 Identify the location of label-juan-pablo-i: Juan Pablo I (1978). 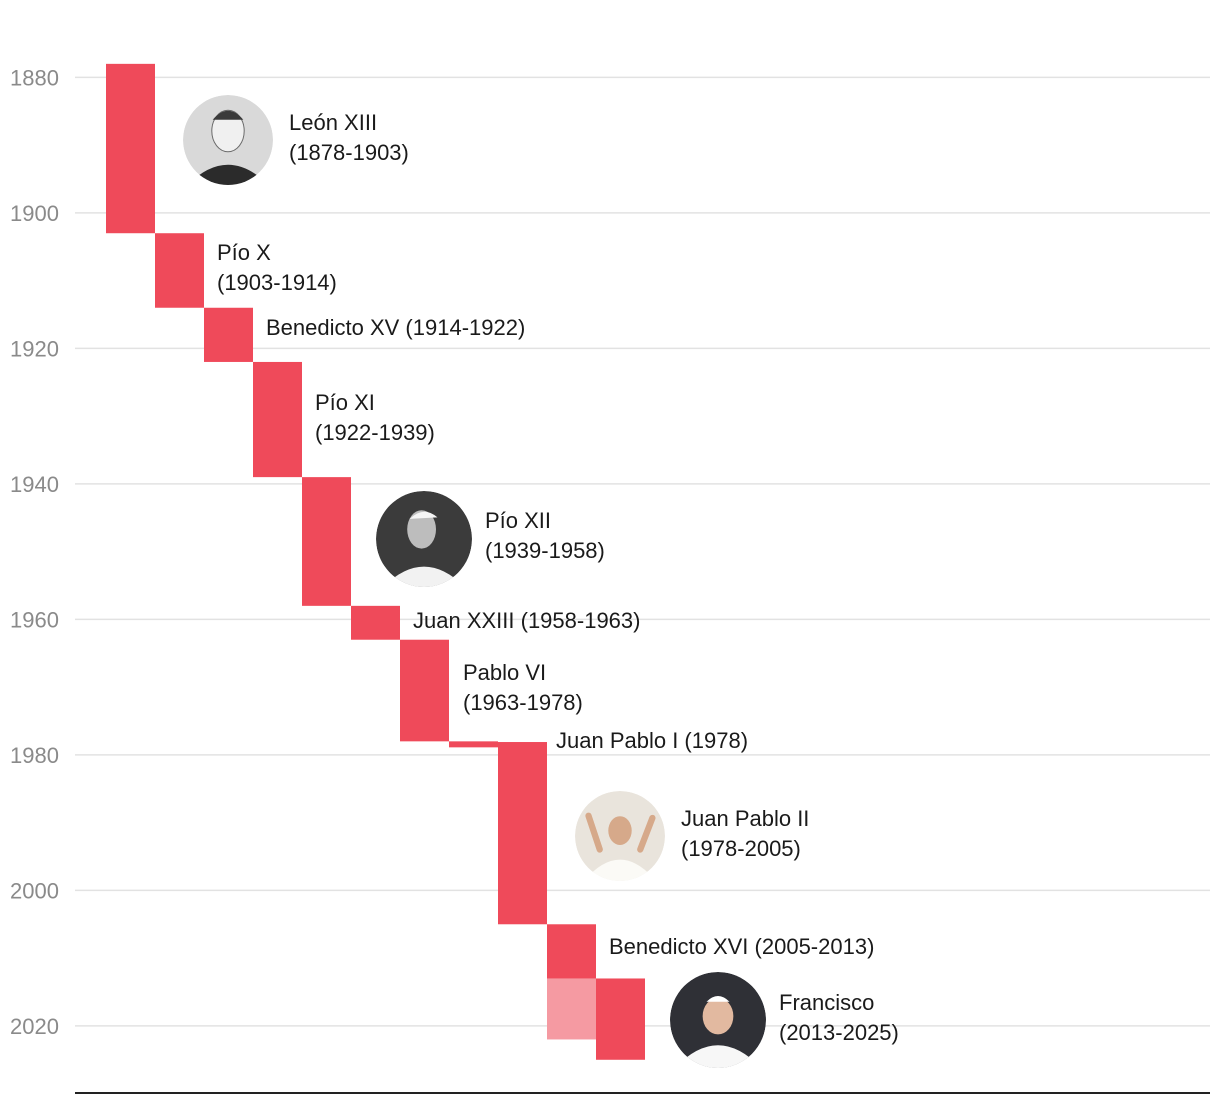
(652, 740).